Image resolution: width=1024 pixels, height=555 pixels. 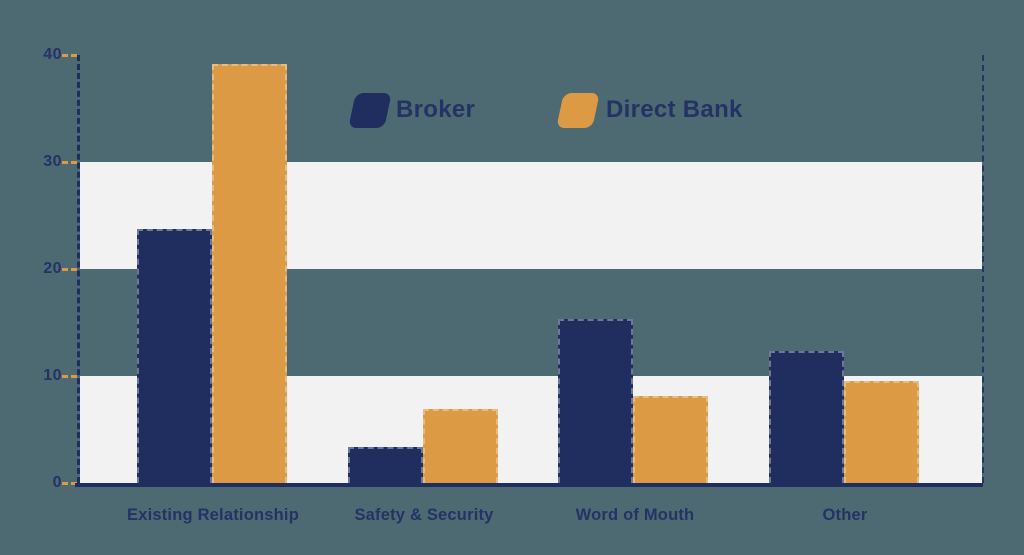 What do you see at coordinates (881, 432) in the screenshot?
I see `bar-direct-bank-other` at bounding box center [881, 432].